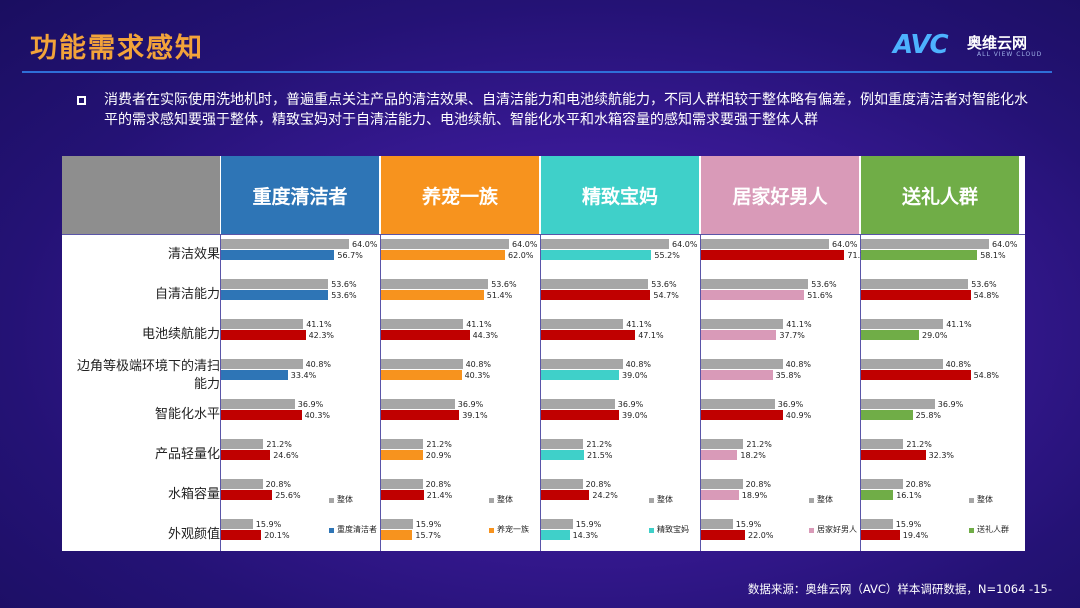 The image size is (1080, 608). I want to click on group-value-label: 54.7%, so click(666, 295).